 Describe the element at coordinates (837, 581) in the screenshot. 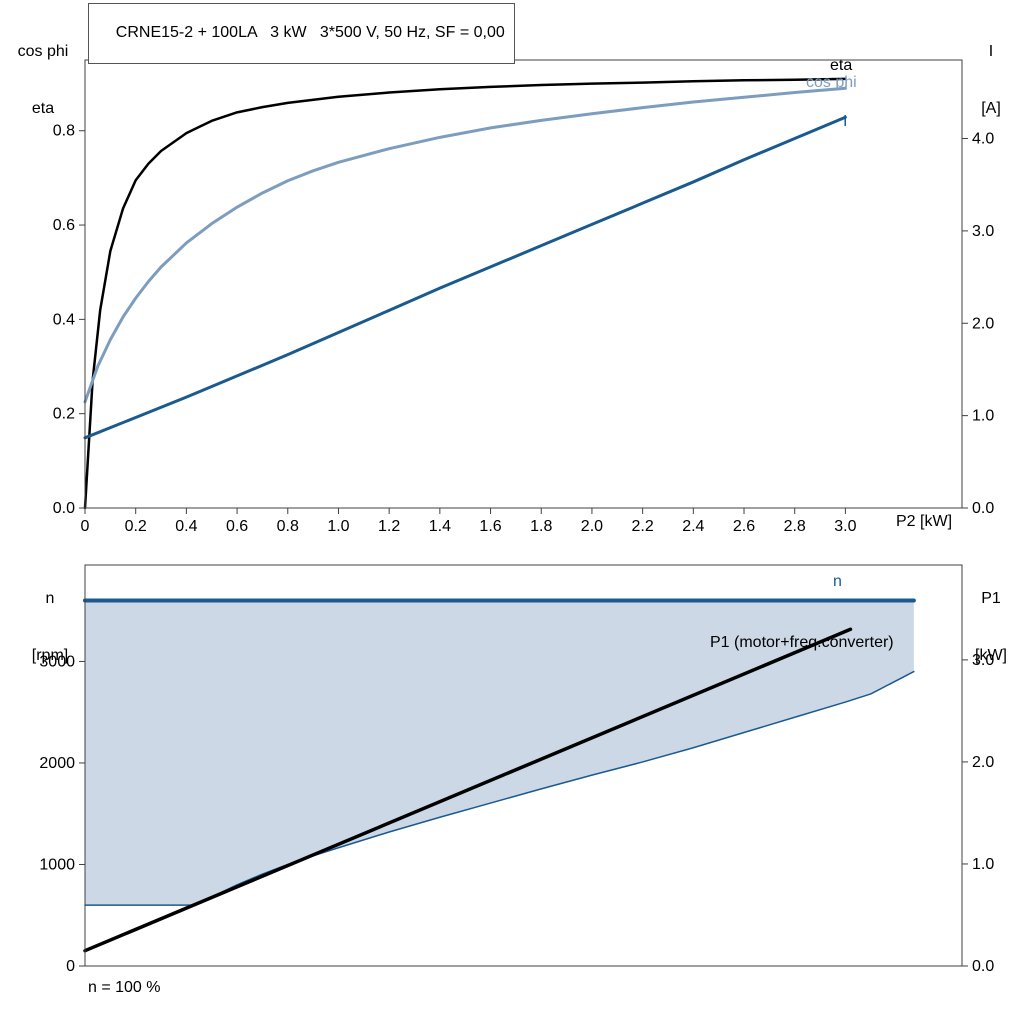

I see `n-curve-label: n` at that location.